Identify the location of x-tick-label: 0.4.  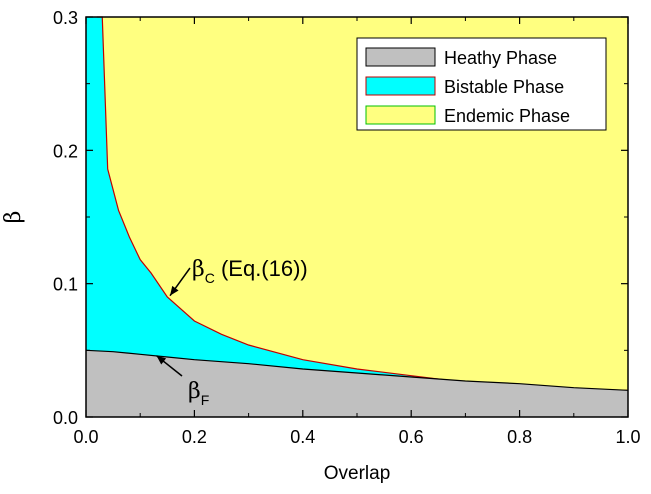
(302, 437).